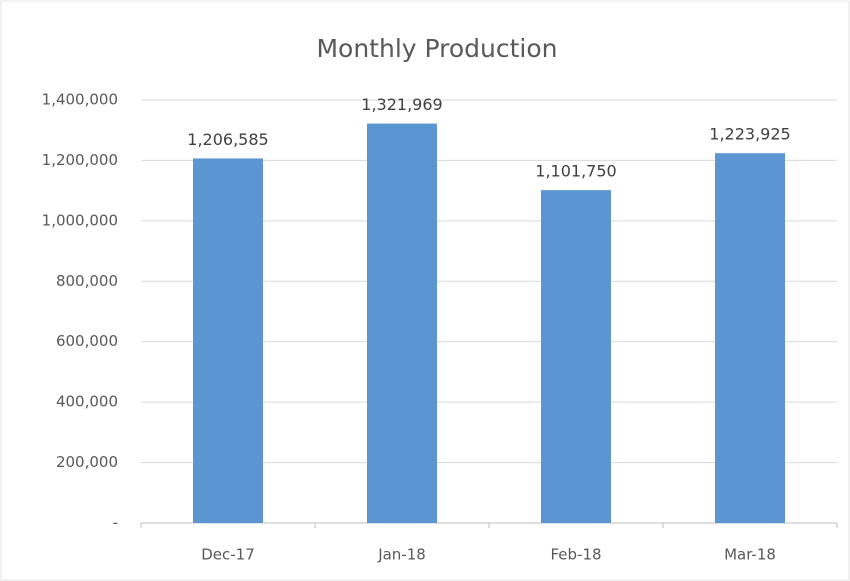 Image resolution: width=850 pixels, height=581 pixels. Describe the element at coordinates (87, 402) in the screenshot. I see `y-tick-label: 400,000` at that location.